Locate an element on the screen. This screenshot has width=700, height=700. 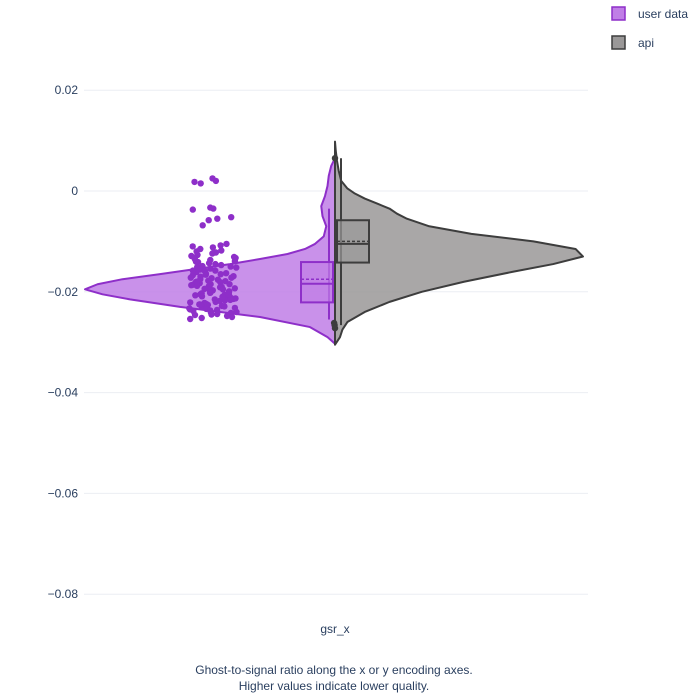
y-tick-label: 0.02 is located at coordinates (67, 90).